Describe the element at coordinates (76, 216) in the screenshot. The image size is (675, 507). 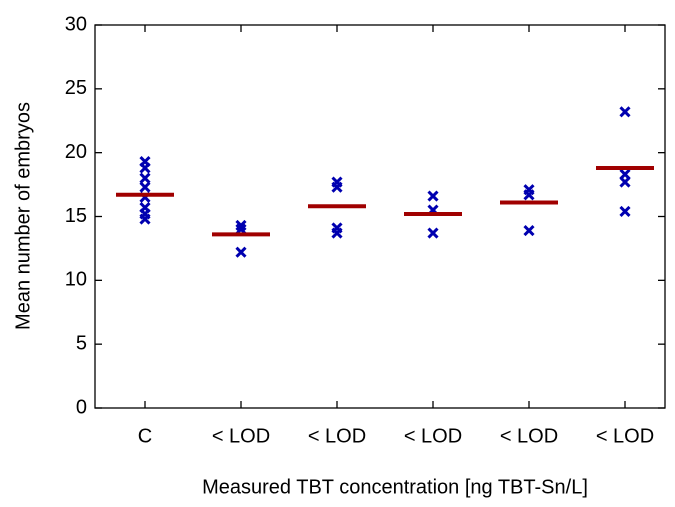
I see `y-tick-label: 15` at that location.